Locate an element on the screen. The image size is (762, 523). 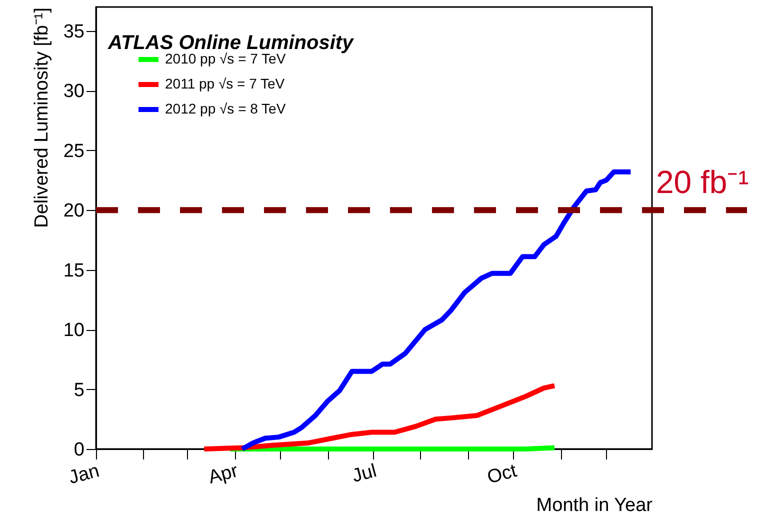
x-tick-label: Oct is located at coordinates (502, 474).